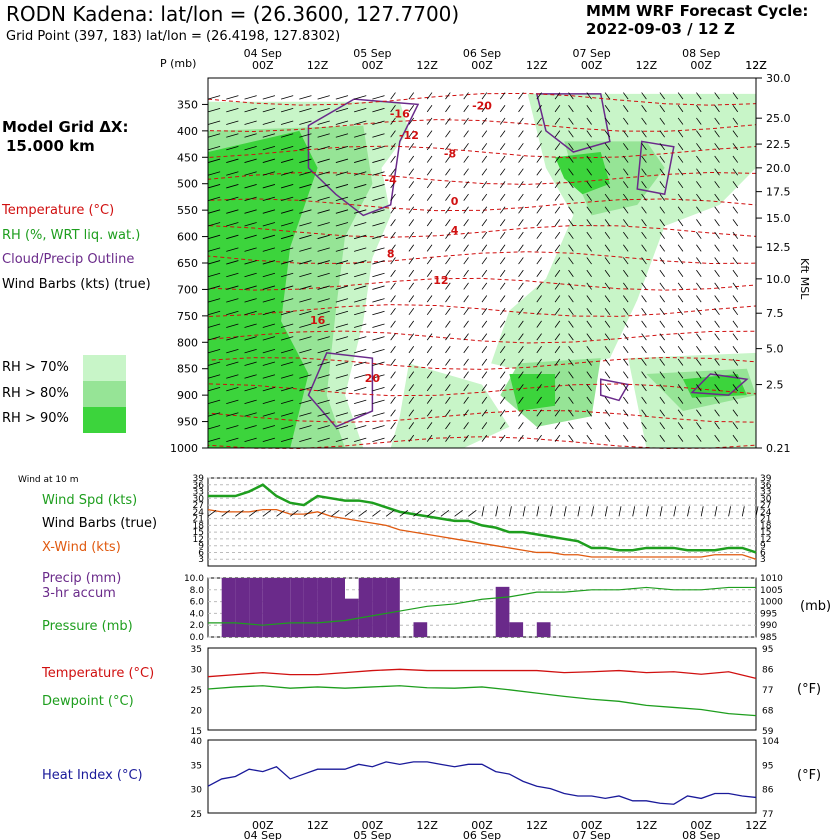 The width and height of the screenshot is (840, 840). Describe the element at coordinates (198, 540) in the screenshot. I see `wind-tick-label: 12` at that location.